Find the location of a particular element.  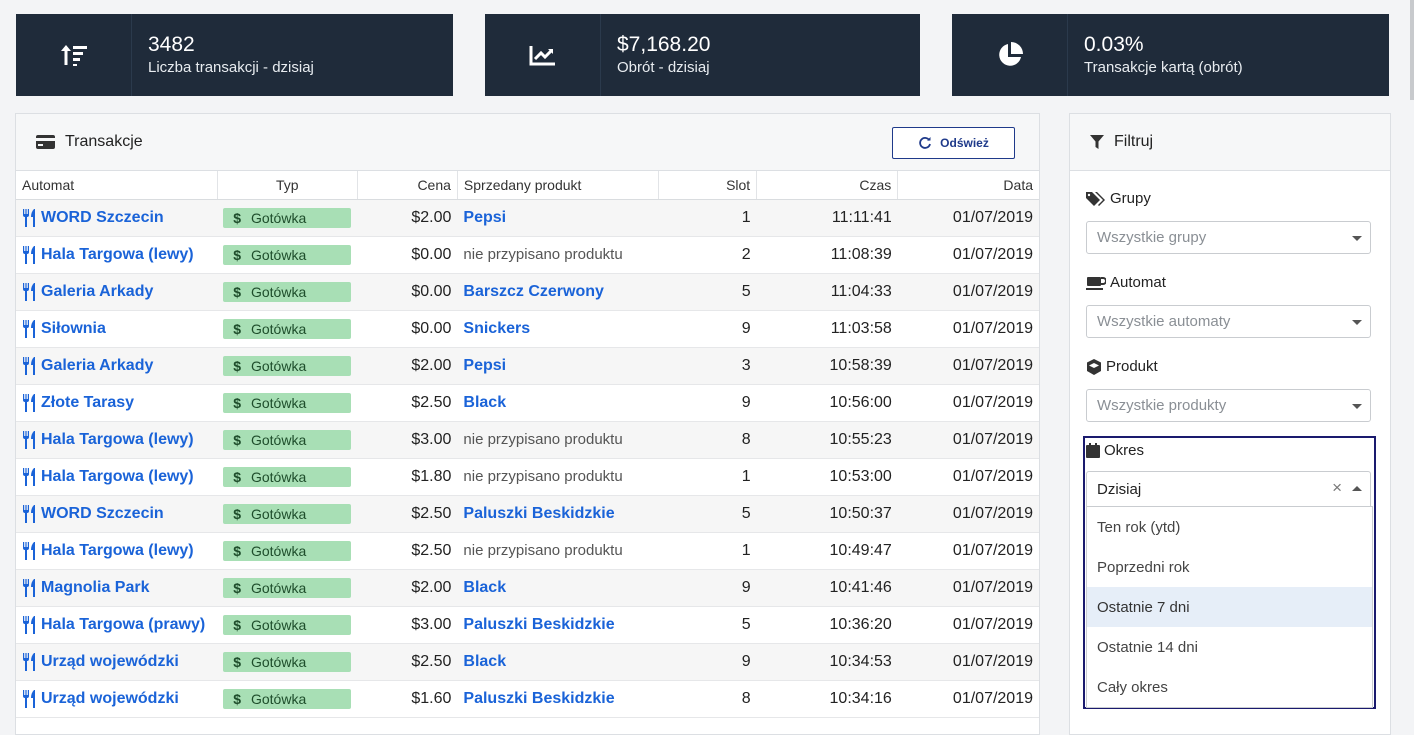

column-header-cena: Cena is located at coordinates (407, 185).